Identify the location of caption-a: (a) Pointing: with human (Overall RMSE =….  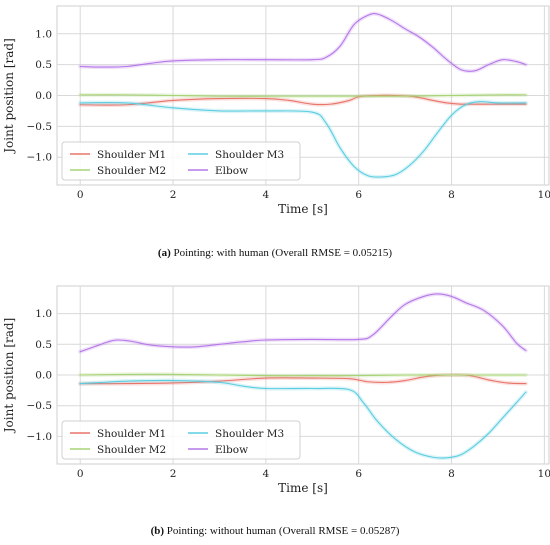
(275, 253).